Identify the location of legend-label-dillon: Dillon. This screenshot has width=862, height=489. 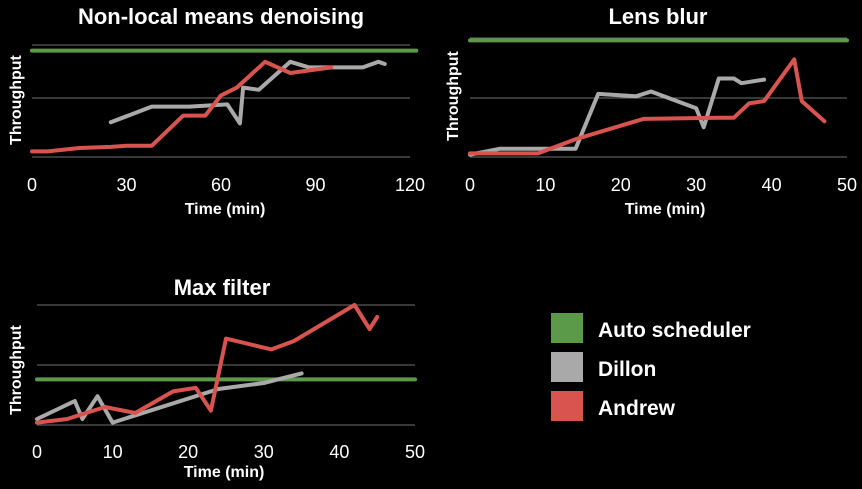
(627, 369).